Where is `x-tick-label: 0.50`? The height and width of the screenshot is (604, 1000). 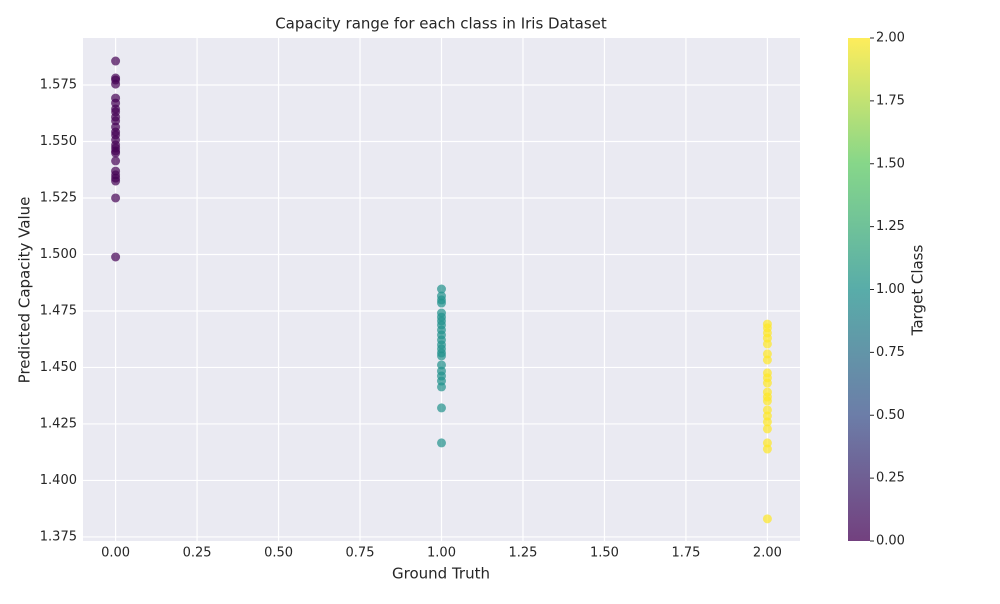 x-tick-label: 0.50 is located at coordinates (278, 553).